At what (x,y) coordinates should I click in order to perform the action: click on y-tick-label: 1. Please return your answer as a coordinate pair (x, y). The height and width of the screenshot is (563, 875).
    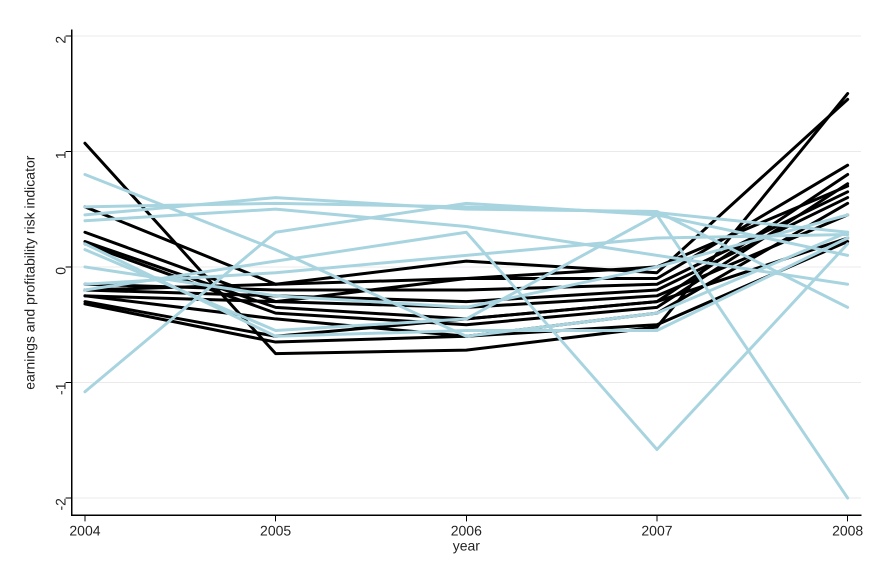
    Looking at the image, I should click on (60, 155).